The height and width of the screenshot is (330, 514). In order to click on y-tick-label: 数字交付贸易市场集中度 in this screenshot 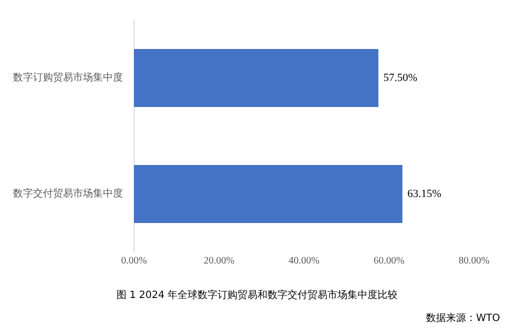, I will do `click(68, 194)`.